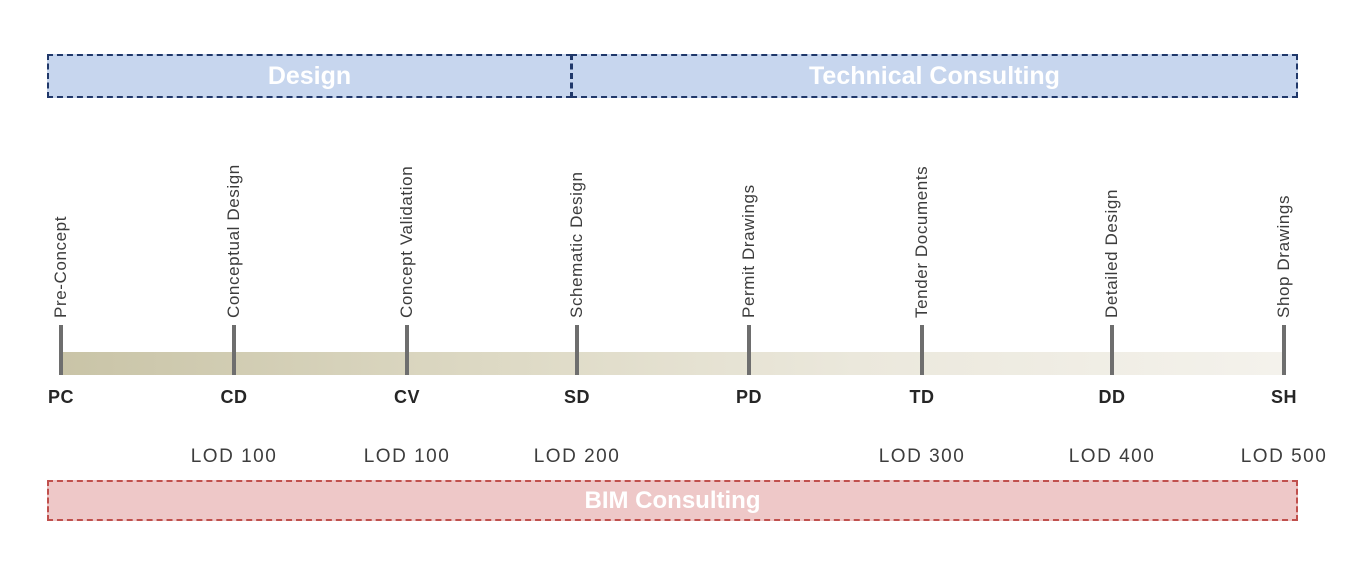 This screenshot has height=566, width=1351. What do you see at coordinates (576, 244) in the screenshot?
I see `phase-label: Schematic Design` at bounding box center [576, 244].